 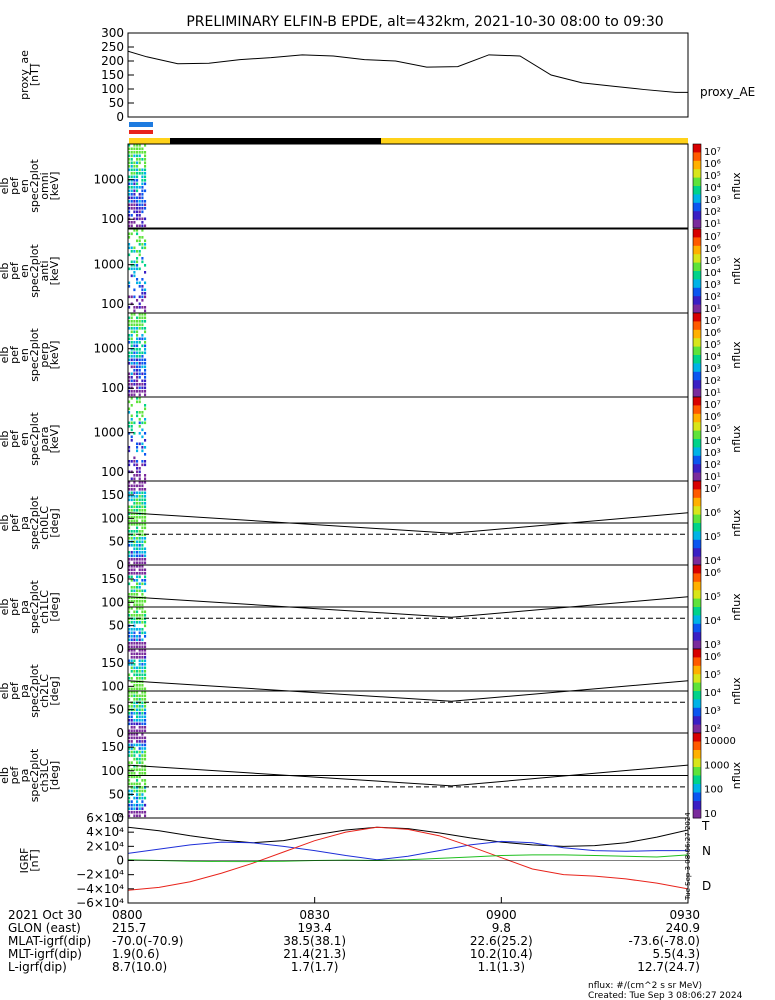 What do you see at coordinates (697, 620) in the screenshot?
I see `ch1LC-colorbar-band` at bounding box center [697, 620].